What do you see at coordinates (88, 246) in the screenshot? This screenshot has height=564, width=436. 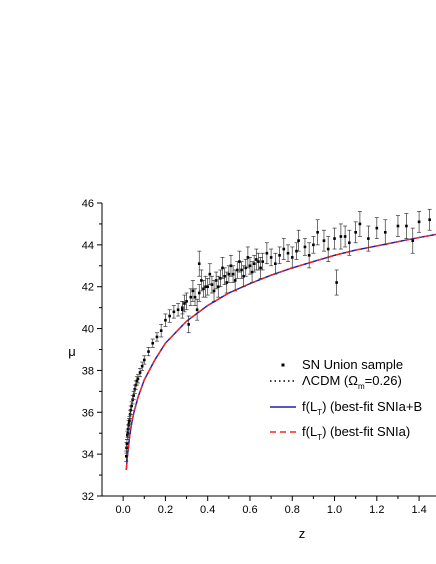 I see `y-tick-label: 44` at bounding box center [88, 246].